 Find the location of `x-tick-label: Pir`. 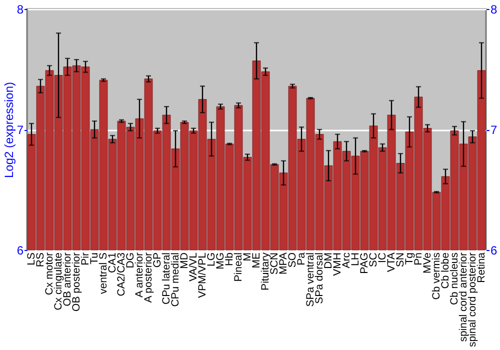

x-tick-label: Pir is located at coordinates (86, 259).